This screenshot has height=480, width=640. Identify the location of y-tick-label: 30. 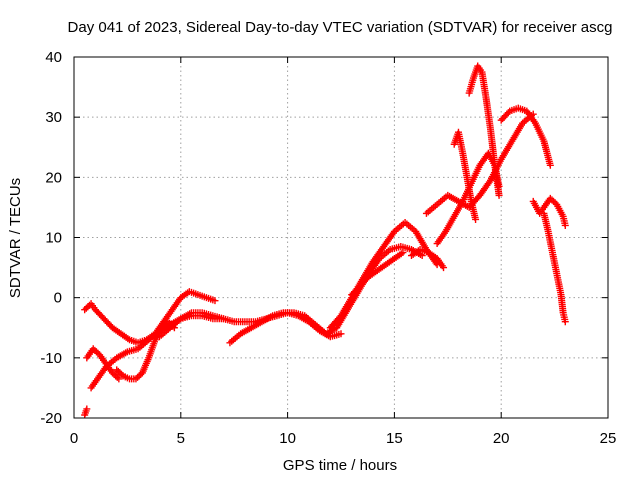
(53, 117).